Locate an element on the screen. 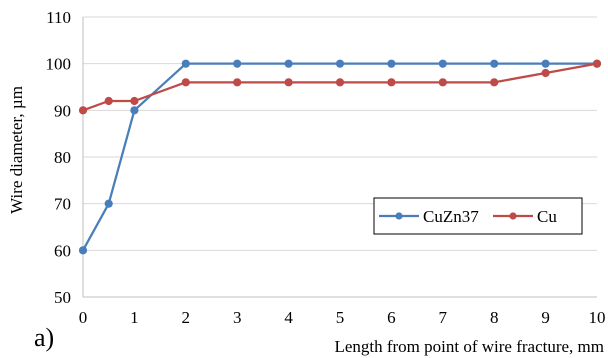 The width and height of the screenshot is (608, 358). legend-entry: CuZn37 is located at coordinates (429, 216).